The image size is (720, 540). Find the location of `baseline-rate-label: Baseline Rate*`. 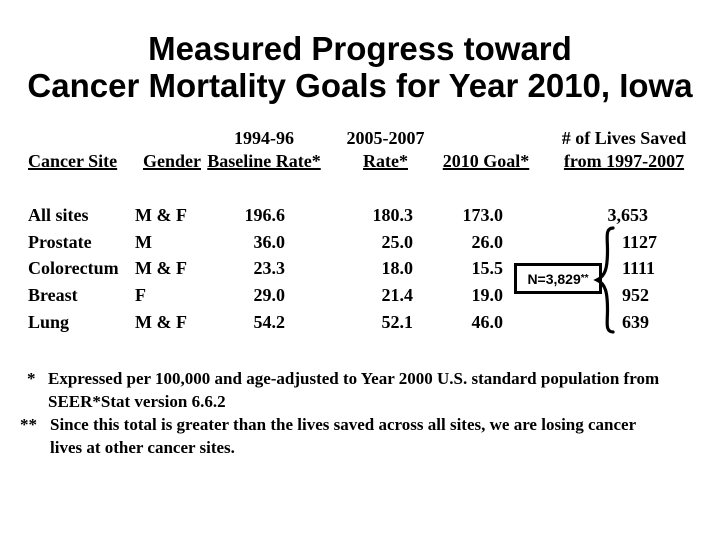

baseline-rate-label: Baseline Rate* is located at coordinates (264, 161).